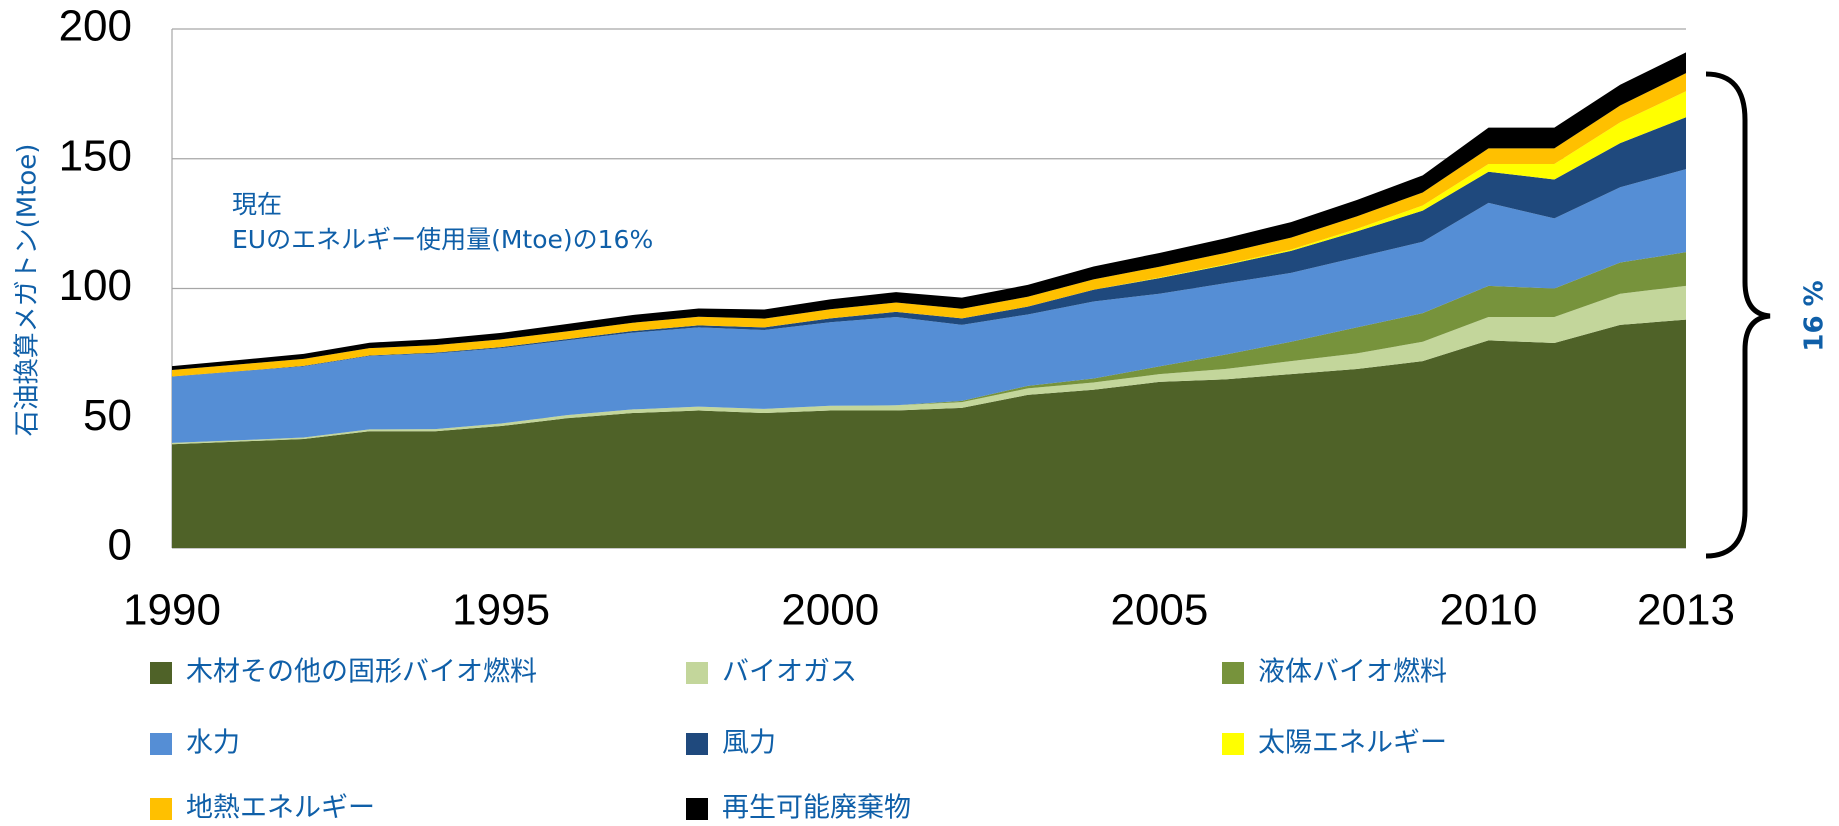  I want to click on legend-label: 風力, so click(749, 743).